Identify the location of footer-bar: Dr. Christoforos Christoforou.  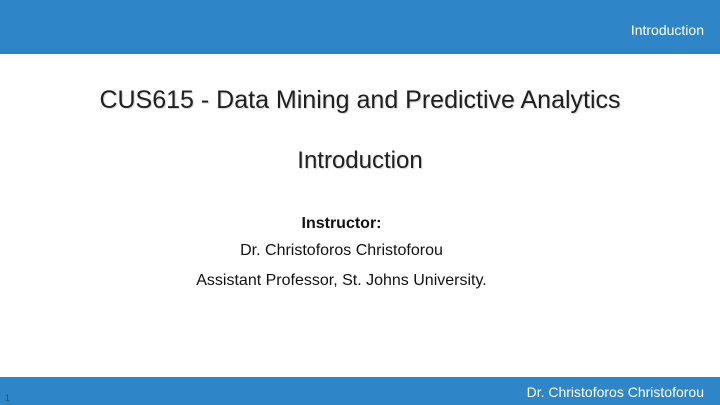
(360, 391).